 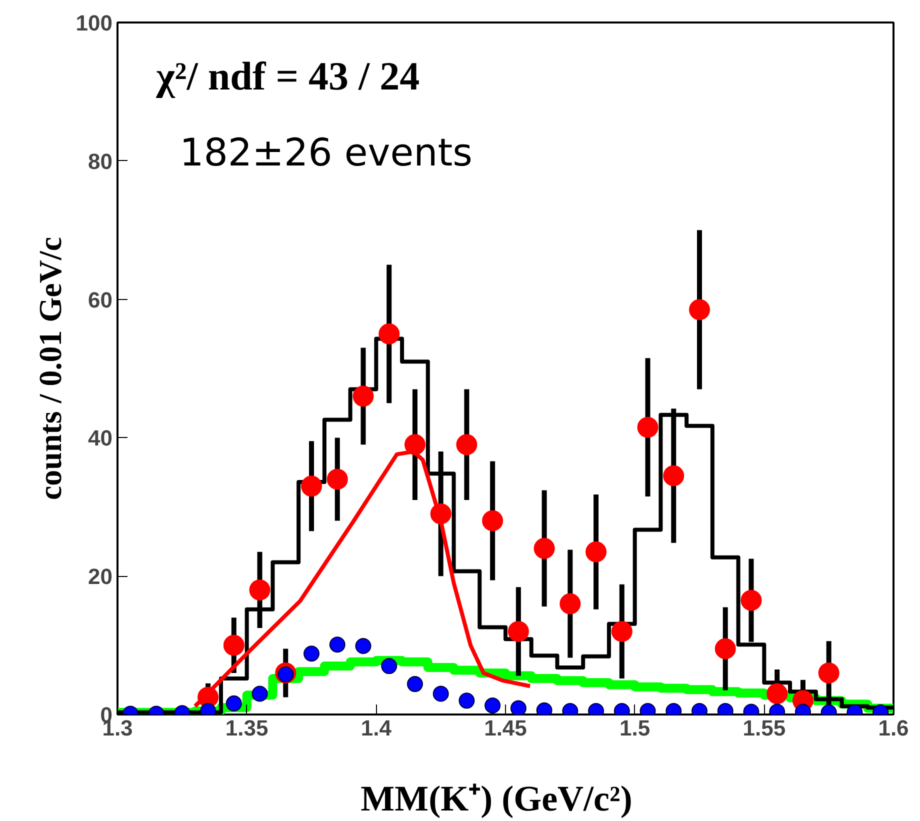 I want to click on x-tick-label: 1.6, so click(x=893, y=728).